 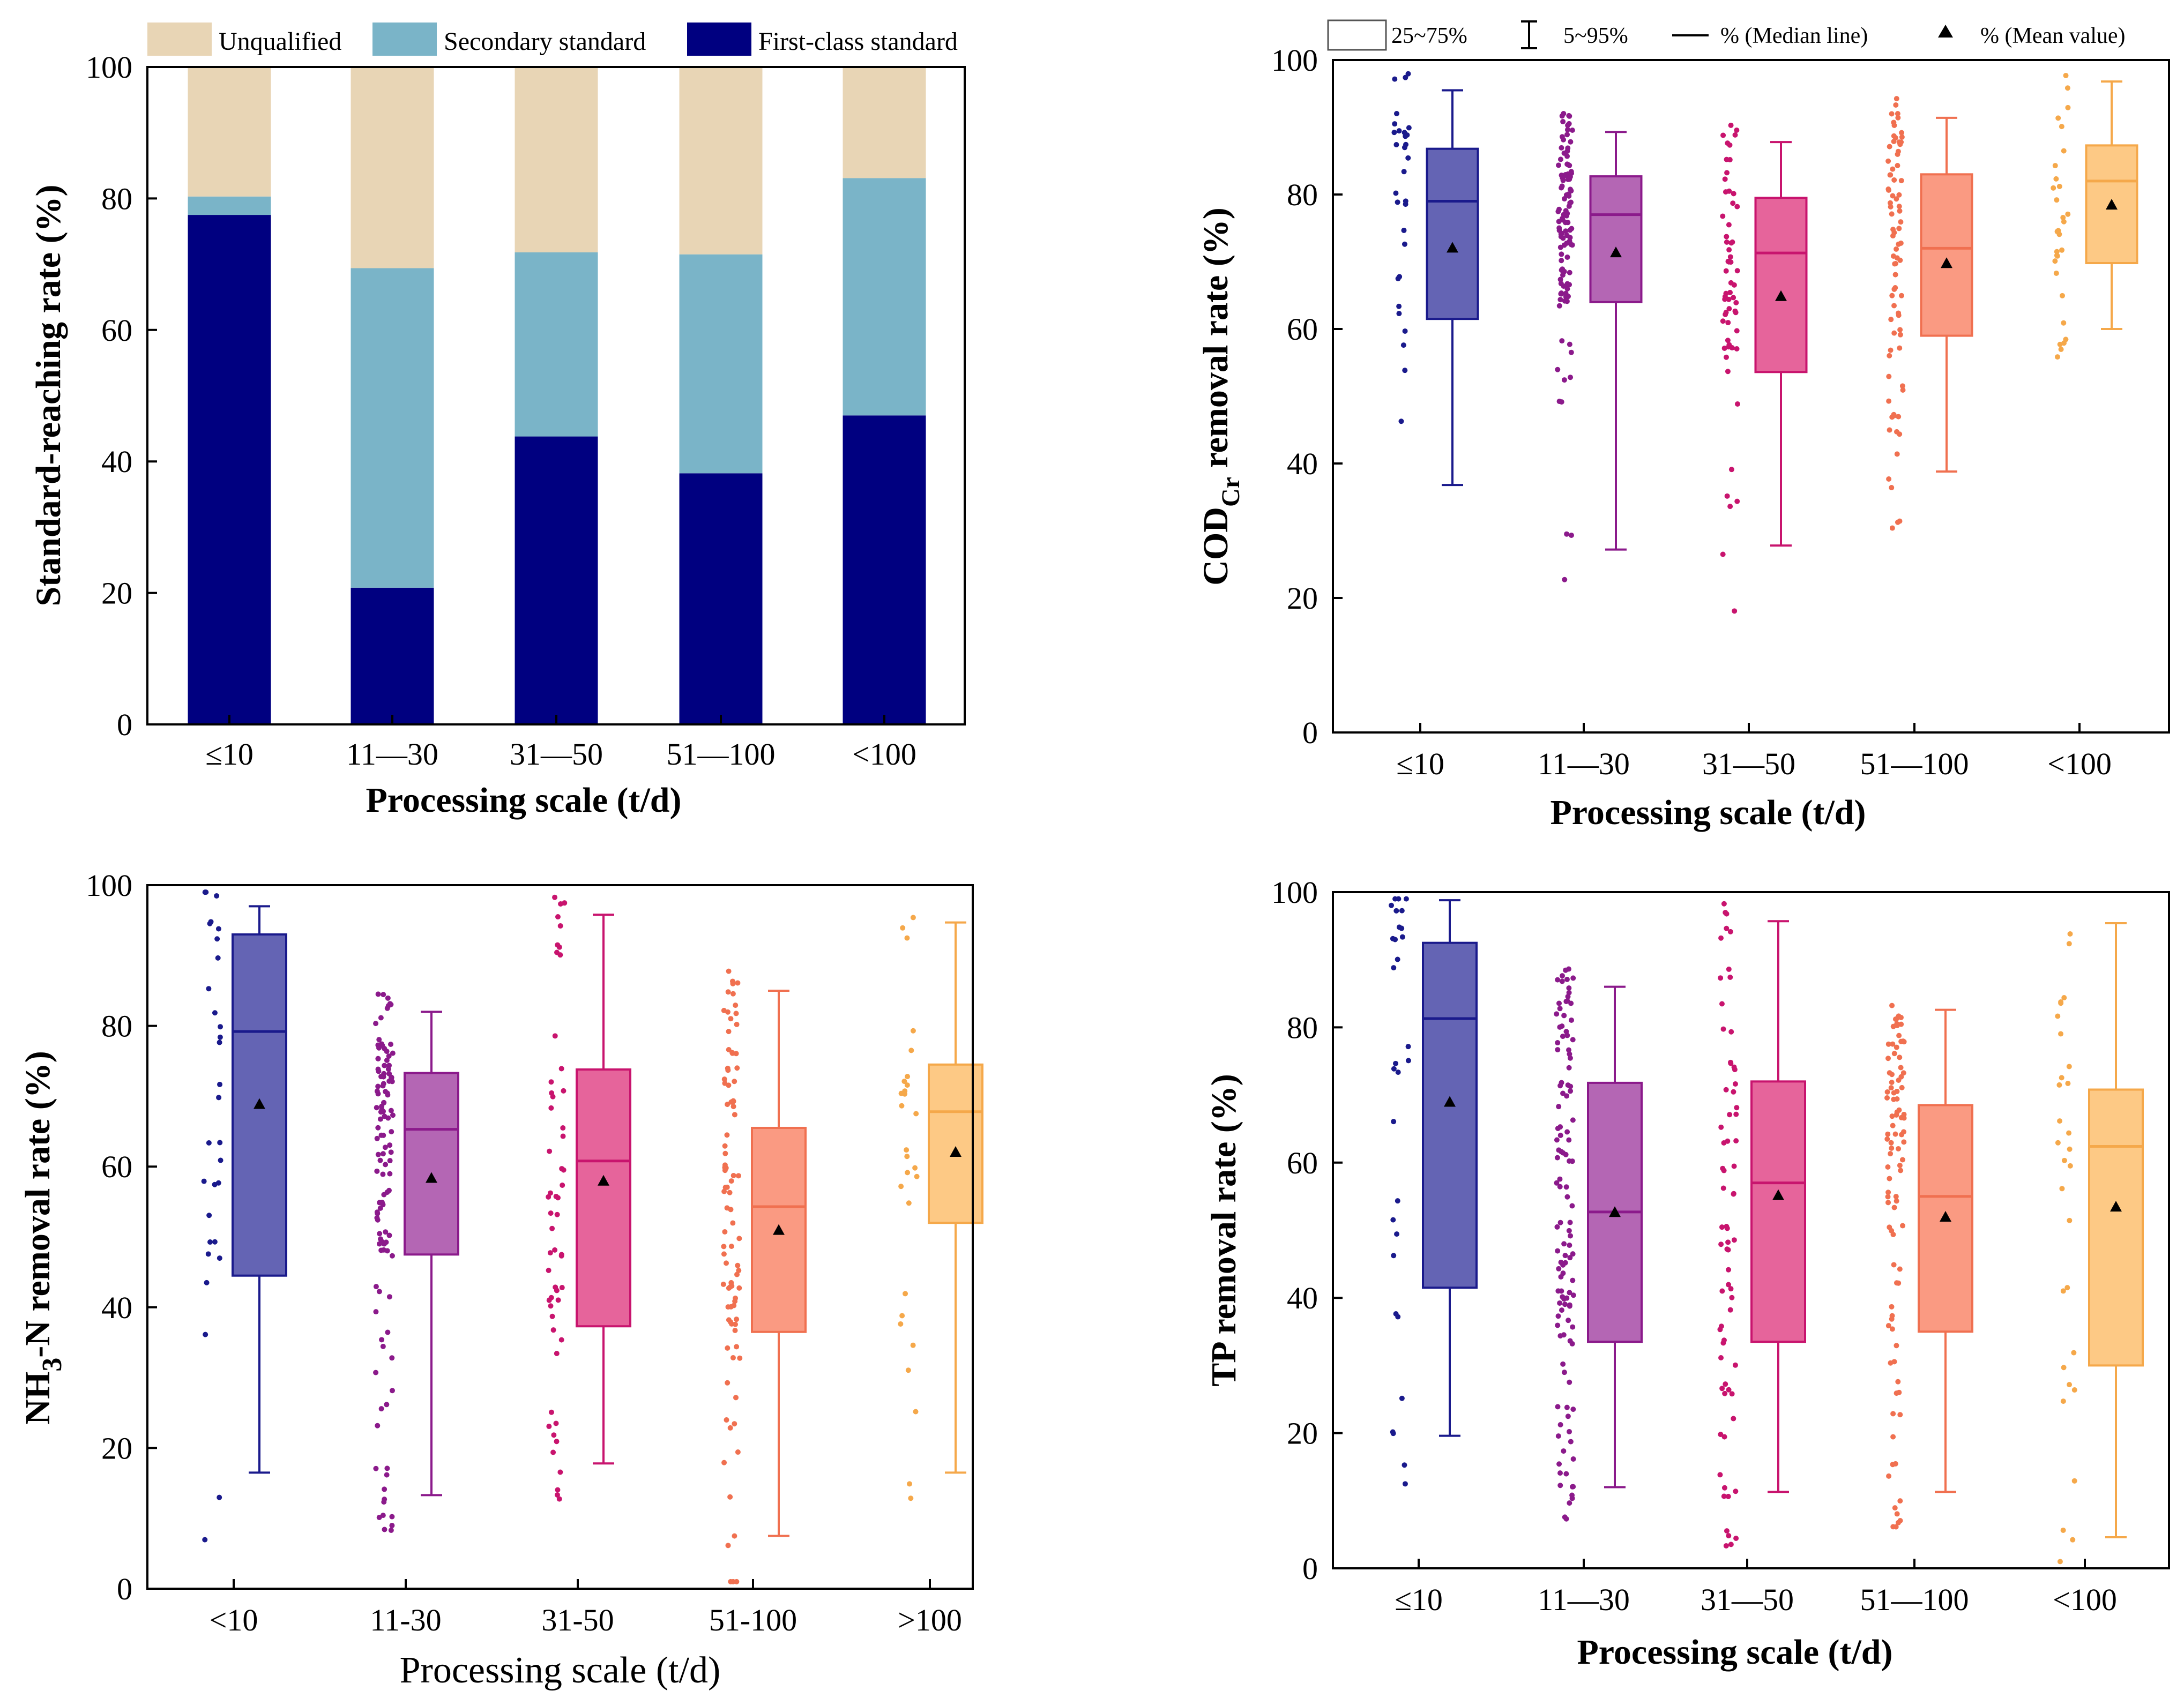 What do you see at coordinates (1310, 1568) in the screenshot?
I see `d-y-tick-label: 0` at bounding box center [1310, 1568].